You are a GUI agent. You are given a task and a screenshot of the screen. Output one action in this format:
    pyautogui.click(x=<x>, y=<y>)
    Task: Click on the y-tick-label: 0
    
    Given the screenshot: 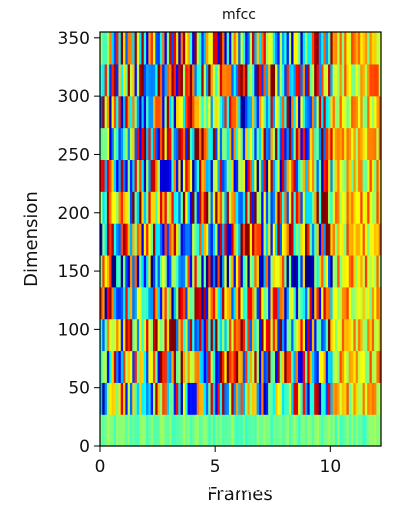 What is the action you would take?
    pyautogui.click(x=84, y=447)
    